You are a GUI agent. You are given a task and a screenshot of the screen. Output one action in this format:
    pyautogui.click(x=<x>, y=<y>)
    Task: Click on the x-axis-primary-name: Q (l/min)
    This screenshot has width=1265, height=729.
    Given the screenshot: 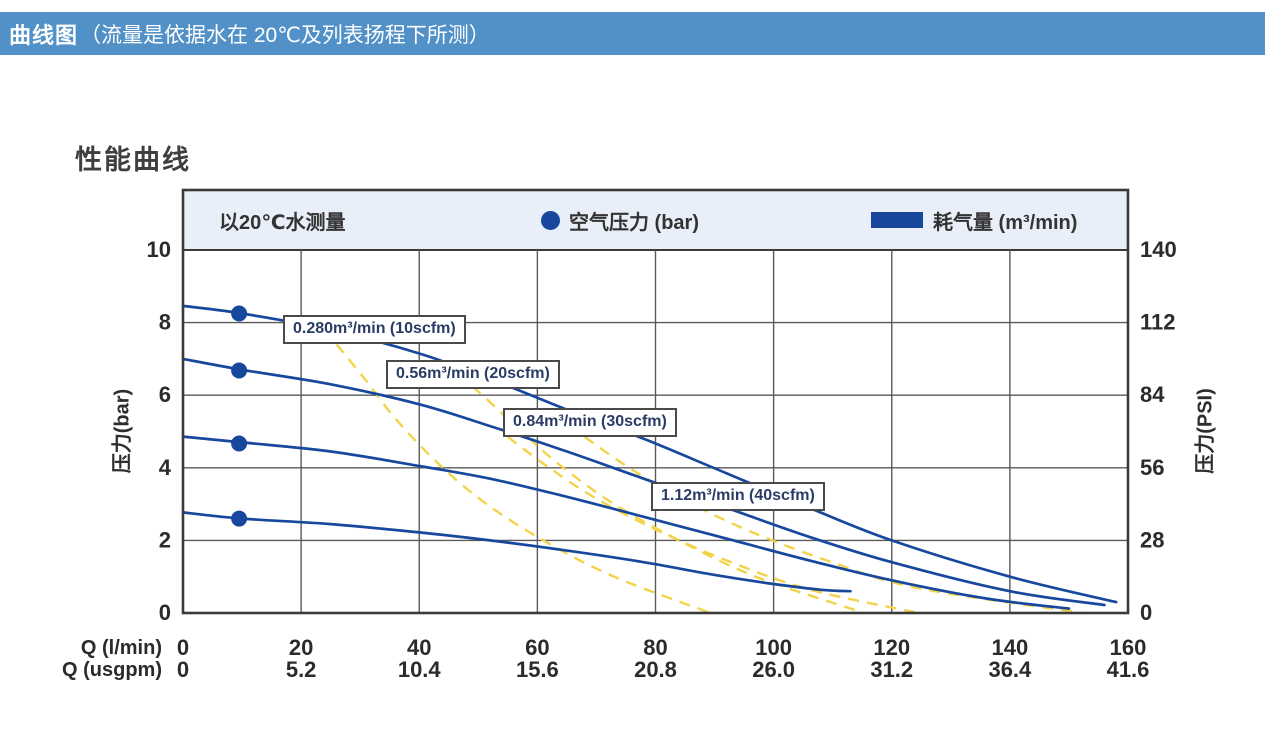 What is the action you would take?
    pyautogui.click(x=121, y=648)
    